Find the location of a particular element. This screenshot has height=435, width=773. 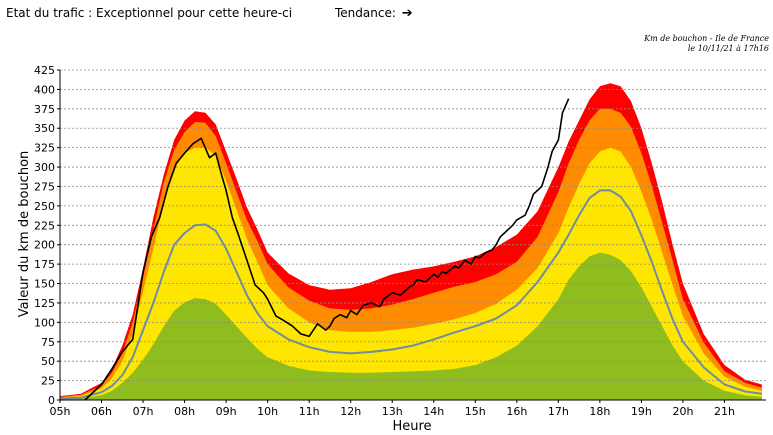

y-tick-label: 300 is located at coordinates (44, 167).